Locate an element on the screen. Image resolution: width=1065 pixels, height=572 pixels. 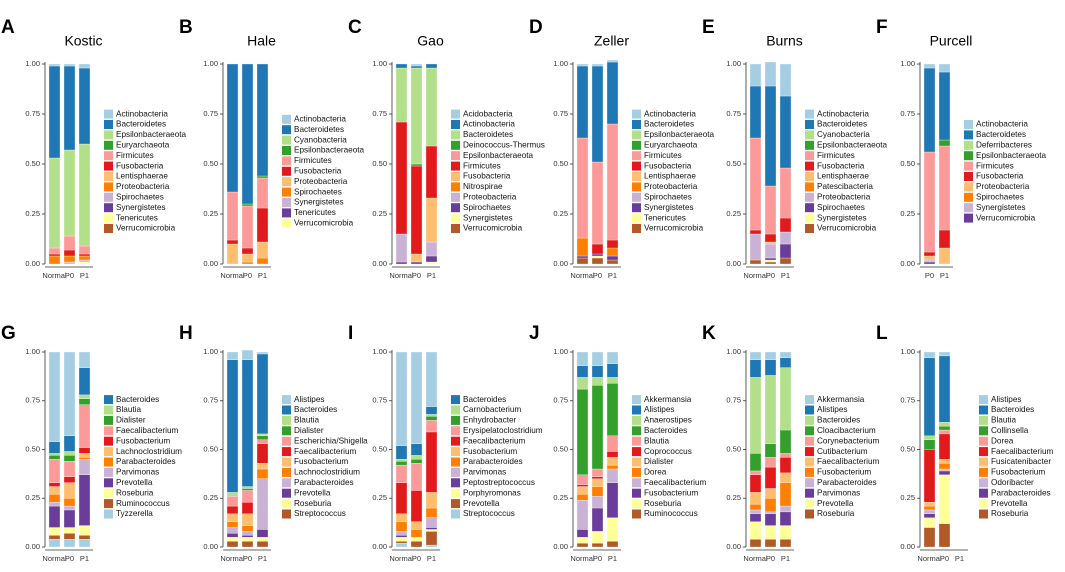
legend-label: Proteobacteria is located at coordinates (321, 181).